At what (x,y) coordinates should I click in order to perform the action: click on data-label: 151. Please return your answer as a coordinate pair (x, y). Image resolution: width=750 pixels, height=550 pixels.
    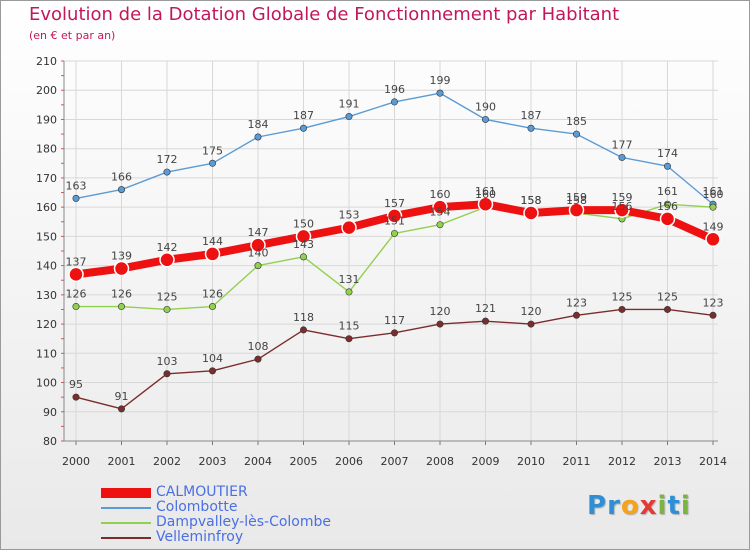
    Looking at the image, I should click on (394, 220).